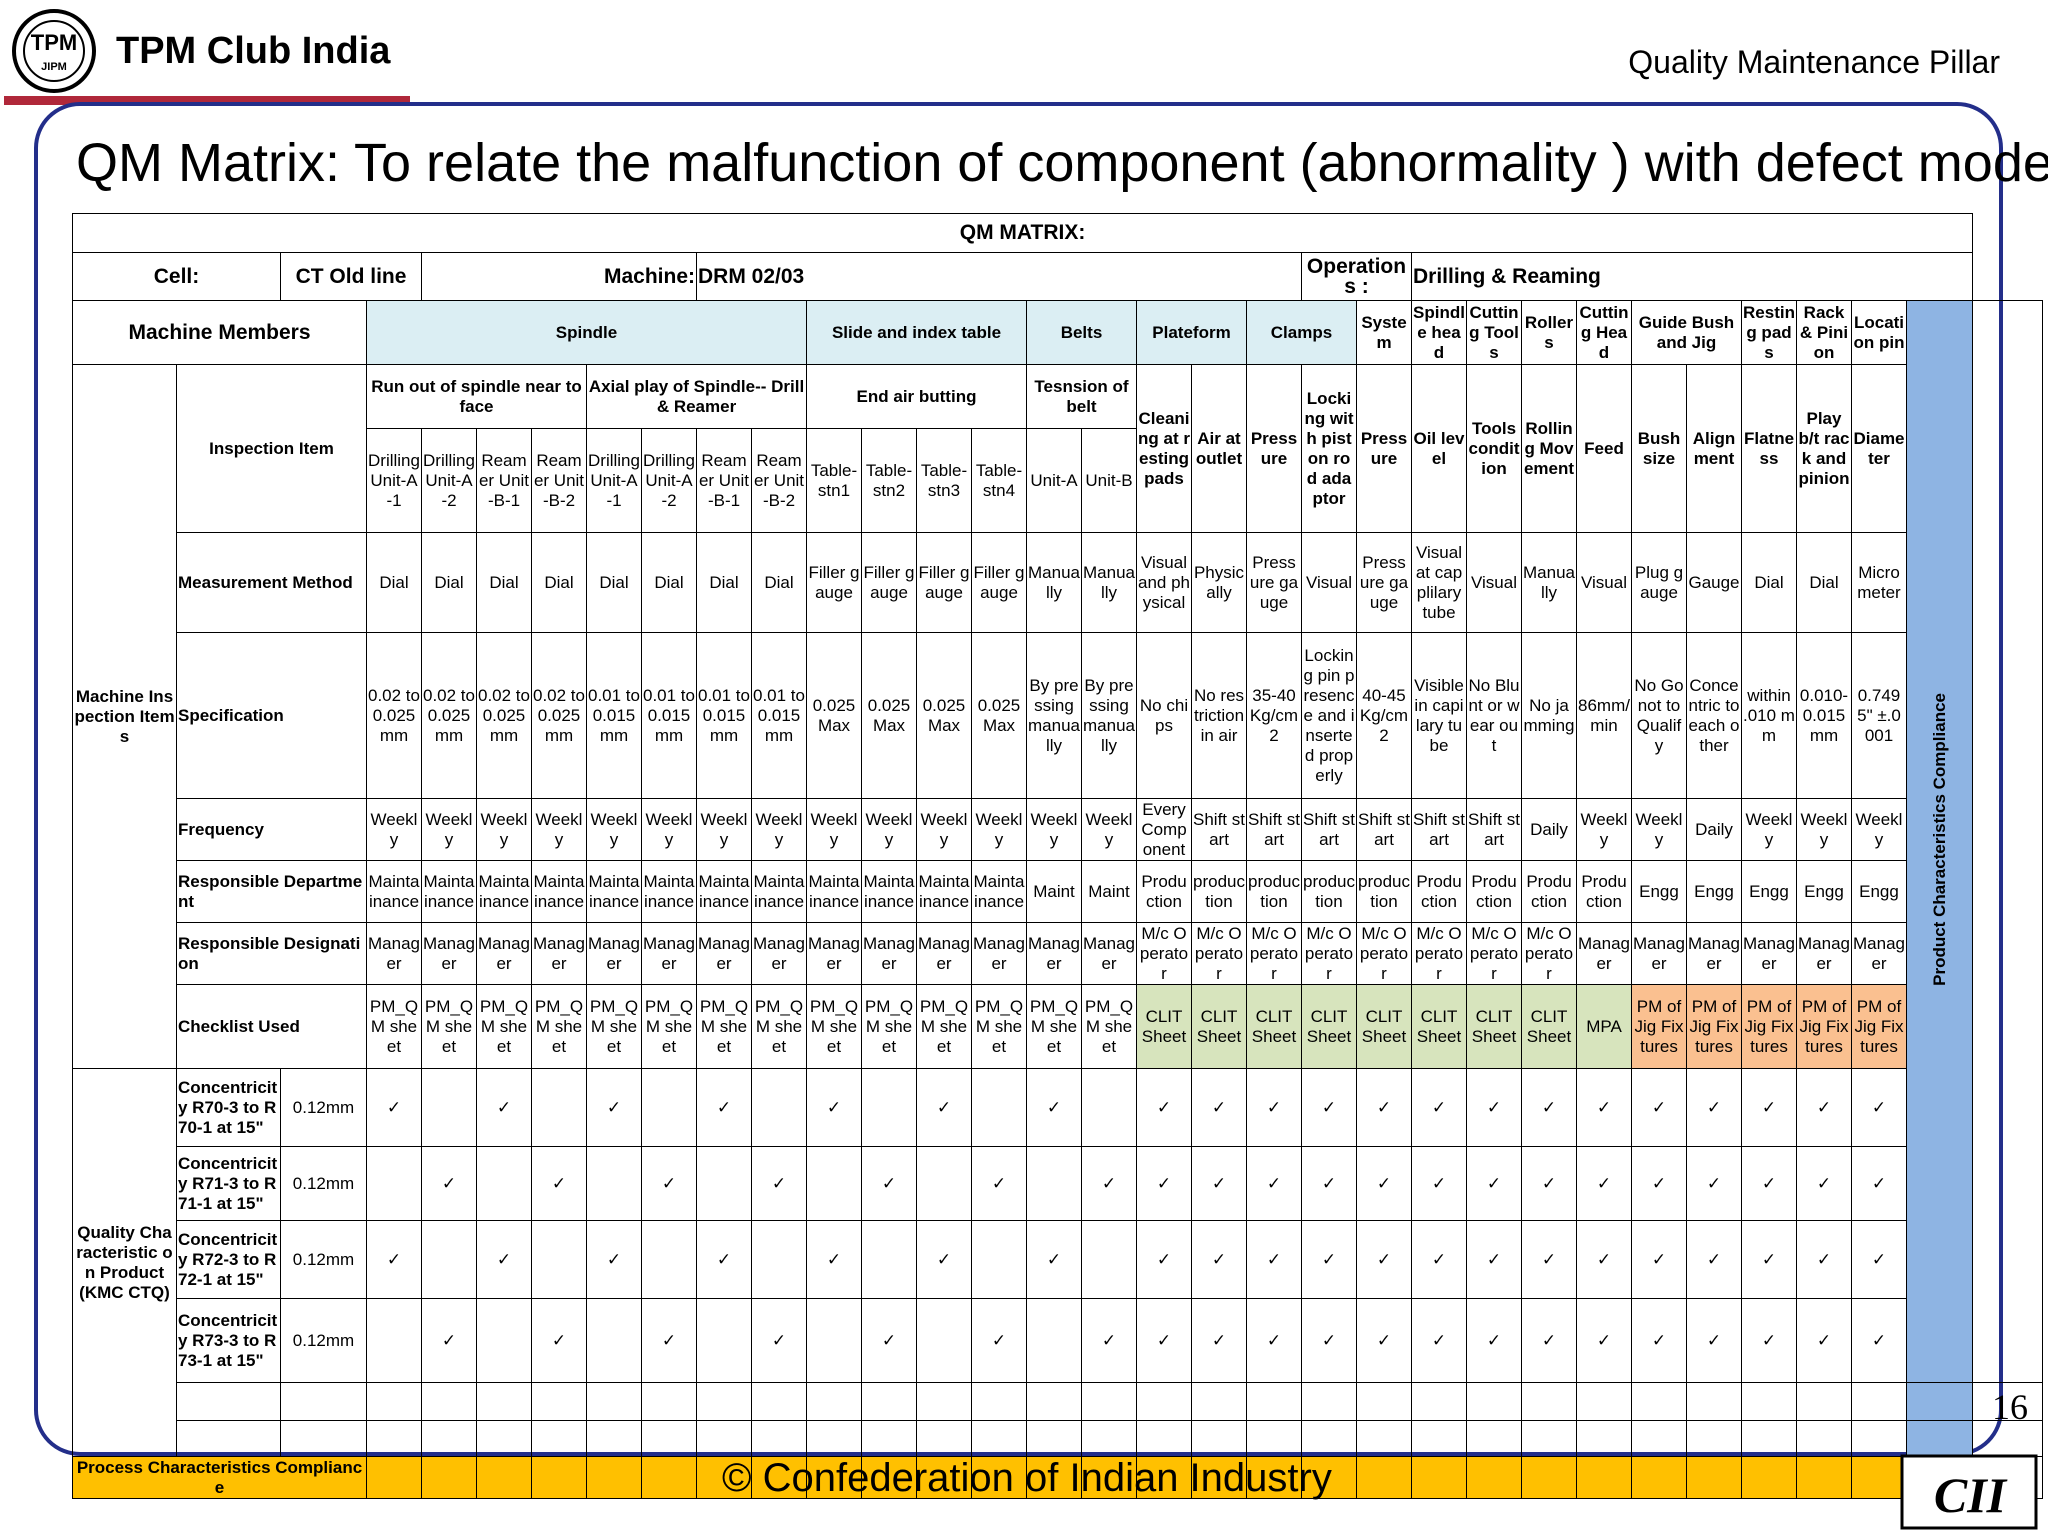  I want to click on quality-row-label: Concentricity R72-3 to R72-1 at 15", so click(228, 1259).